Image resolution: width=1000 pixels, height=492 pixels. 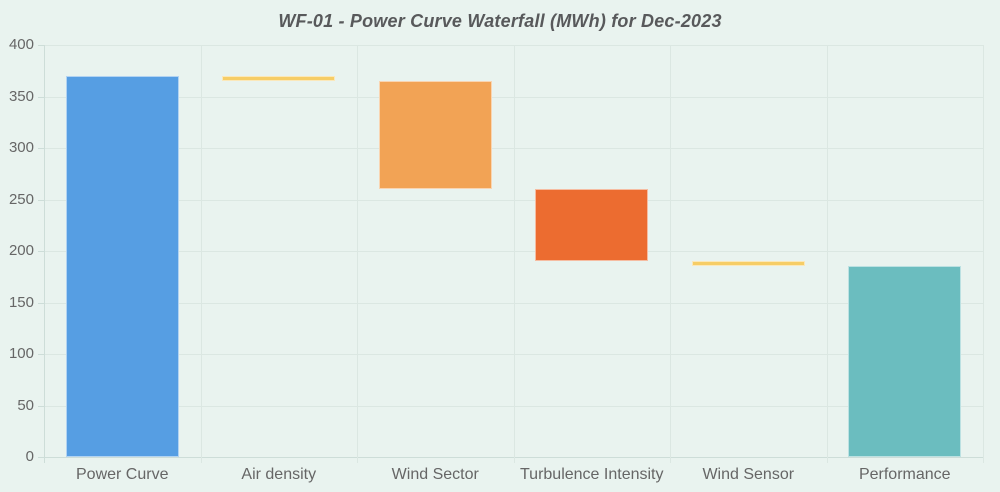 I want to click on x-tick-label: Wind Sector, so click(x=435, y=474).